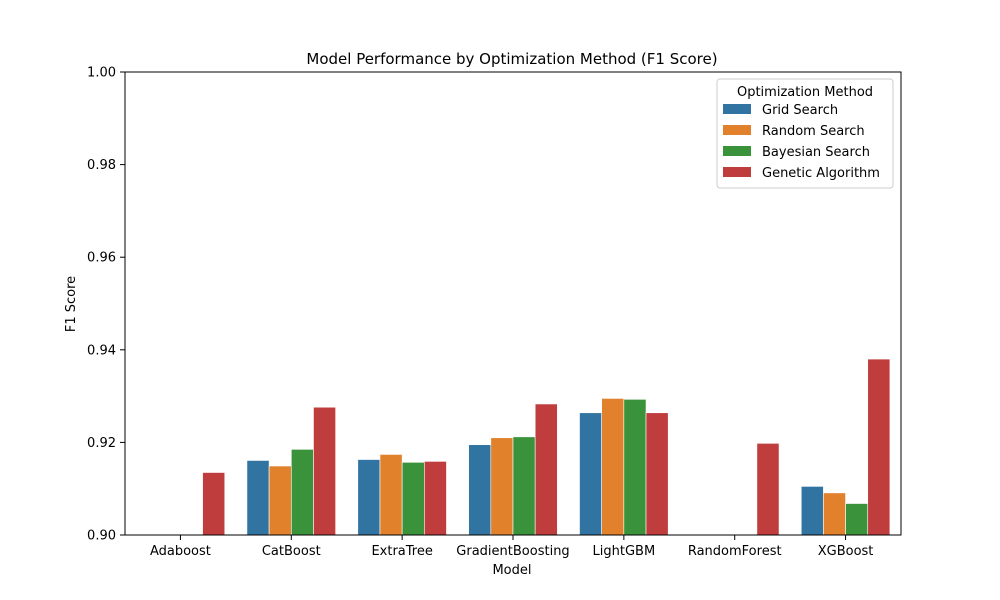 This screenshot has width=1000, height=600. What do you see at coordinates (735, 551) in the screenshot?
I see `x-tick-label: RandomForest` at bounding box center [735, 551].